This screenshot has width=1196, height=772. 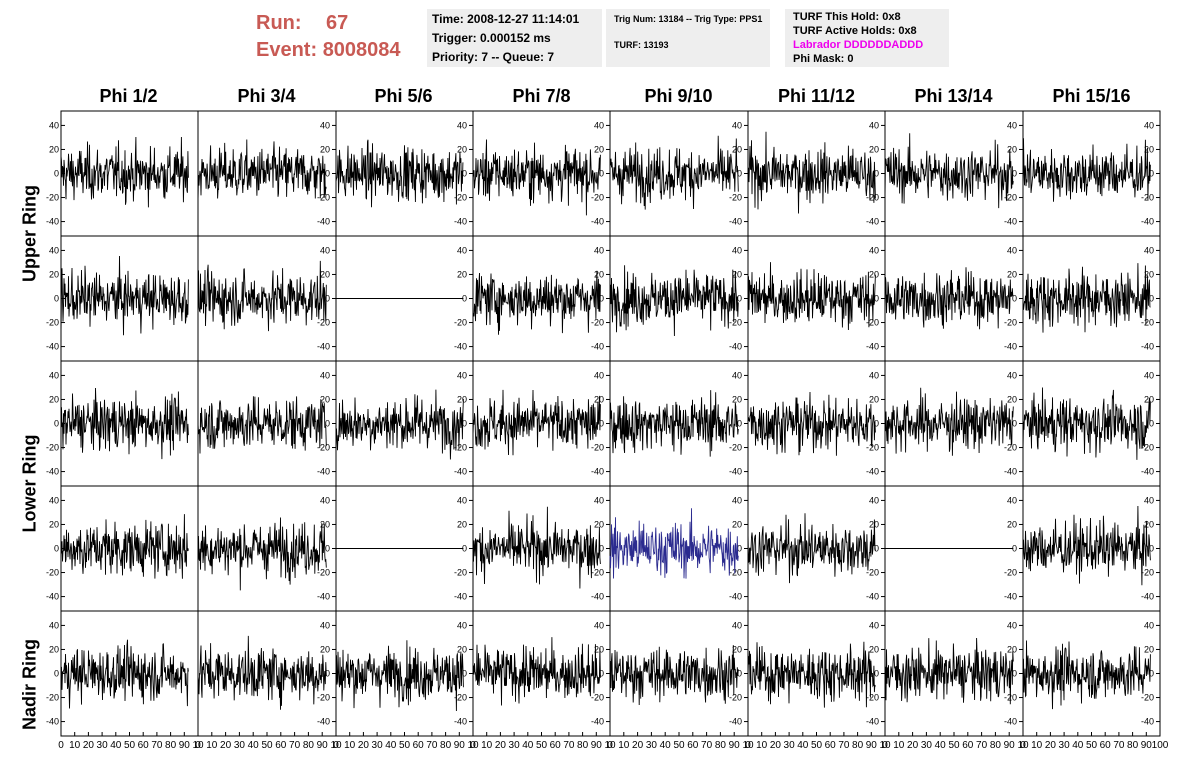 What do you see at coordinates (1151, 674) in the screenshot?
I see `ytick-label-r4-c7: 0` at bounding box center [1151, 674].